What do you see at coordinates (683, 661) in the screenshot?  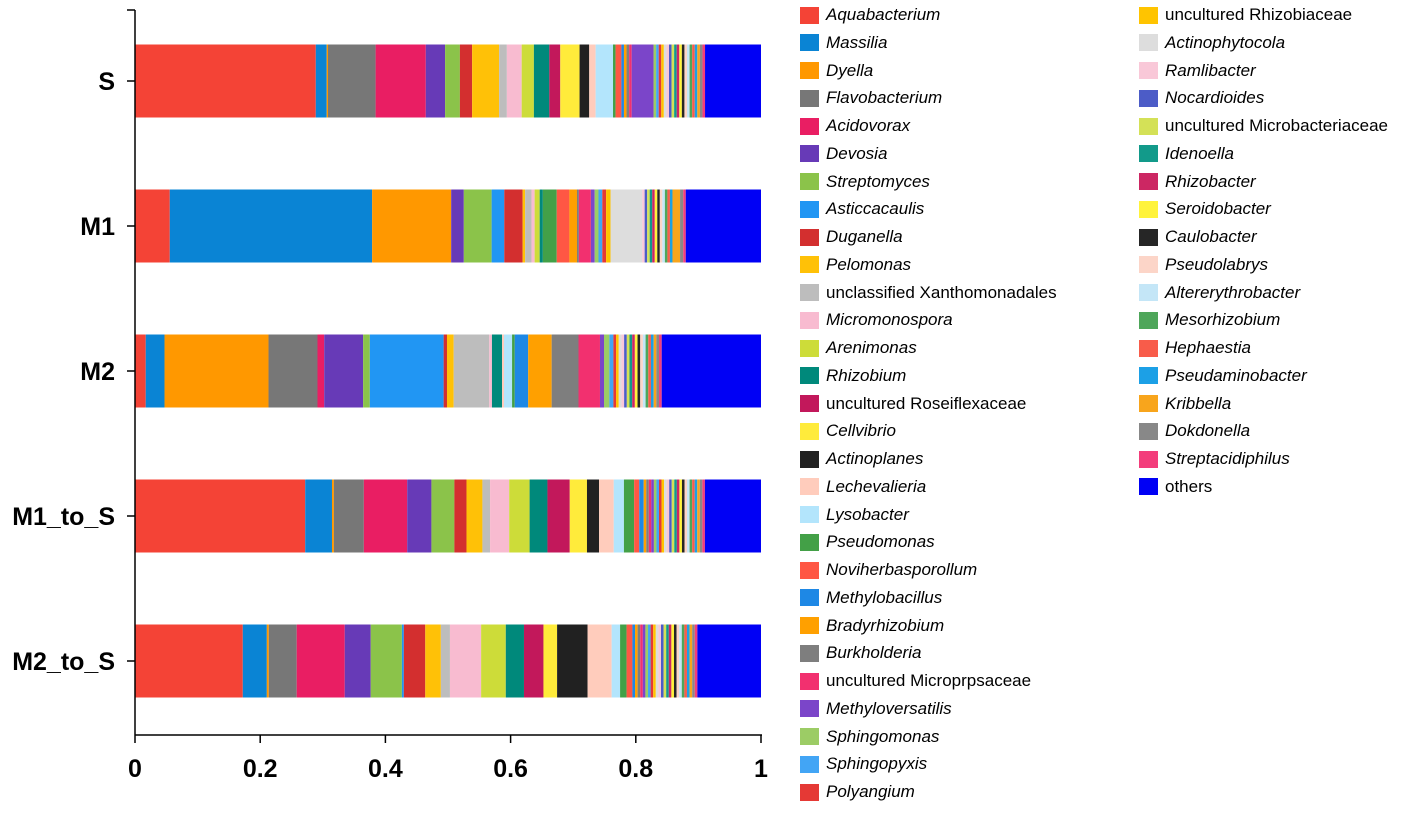 I see `bar-segment-m2-to-s-mesorhizobium` at bounding box center [683, 661].